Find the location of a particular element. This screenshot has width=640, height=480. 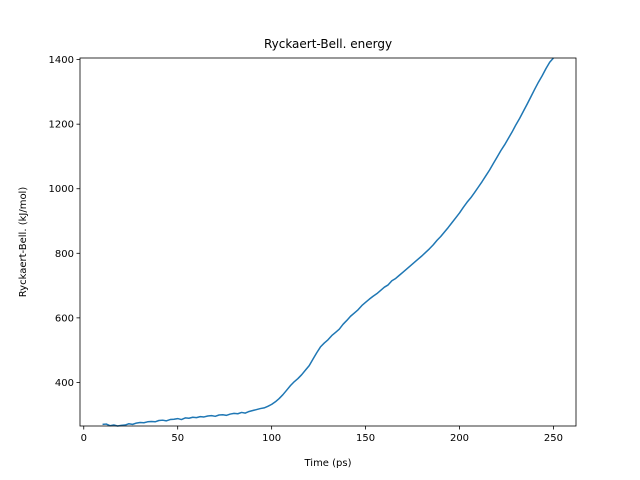

x-tick-label: 100 is located at coordinates (271, 438).